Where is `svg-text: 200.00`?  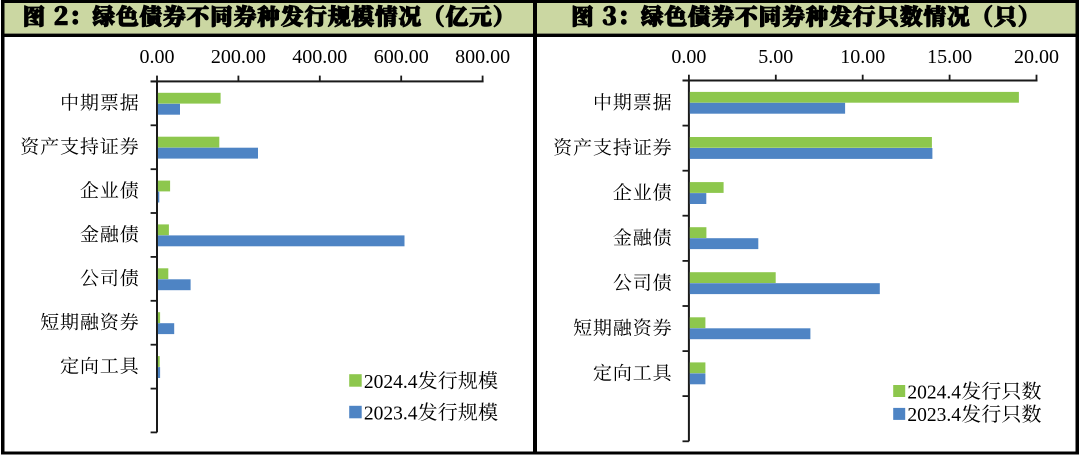
svg-text: 200.00 is located at coordinates (238, 57).